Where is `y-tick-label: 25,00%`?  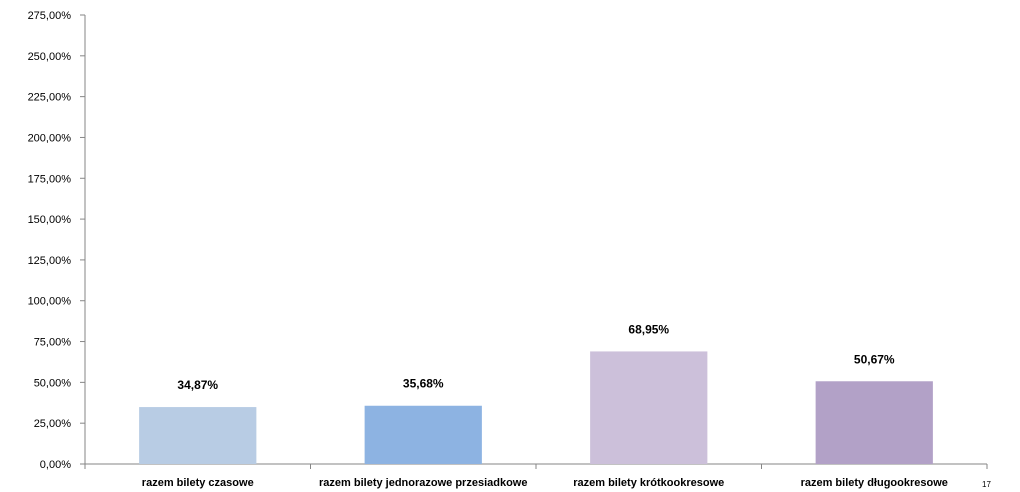 y-tick-label: 25,00% is located at coordinates (53, 424).